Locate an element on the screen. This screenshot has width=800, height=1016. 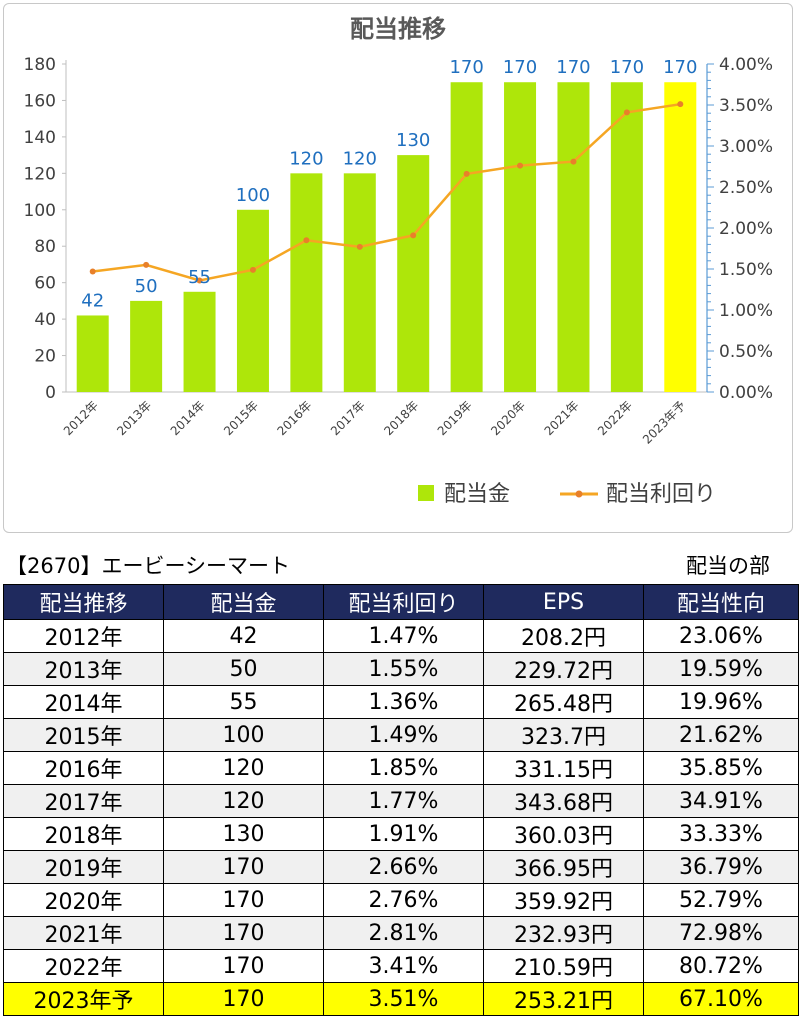
column-header: EPS is located at coordinates (563, 602).